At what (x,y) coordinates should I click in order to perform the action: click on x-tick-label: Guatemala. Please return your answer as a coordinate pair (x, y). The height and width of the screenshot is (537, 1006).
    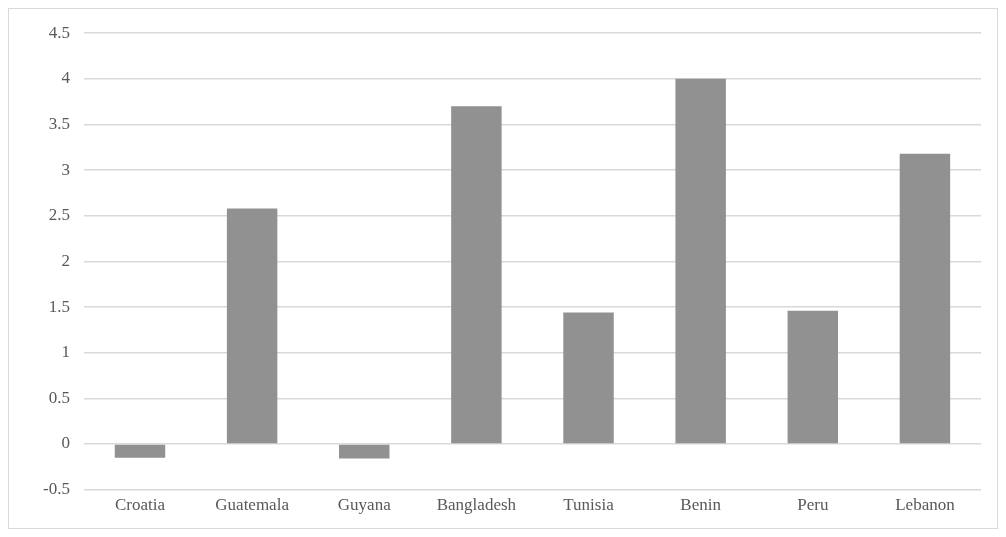
    Looking at the image, I should click on (252, 505).